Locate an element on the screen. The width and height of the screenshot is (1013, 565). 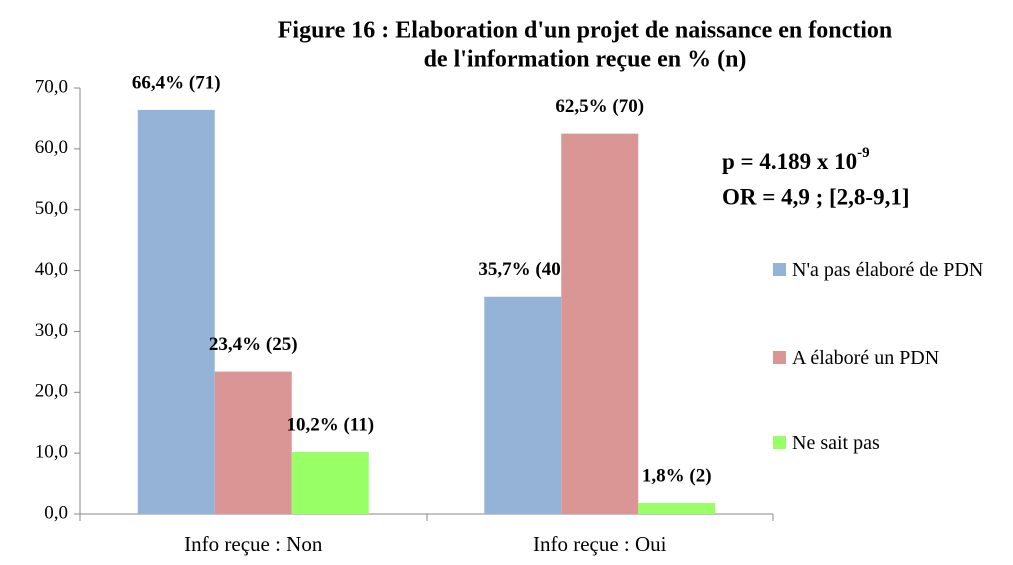
legend-item: Ne sait pas is located at coordinates (890, 443).